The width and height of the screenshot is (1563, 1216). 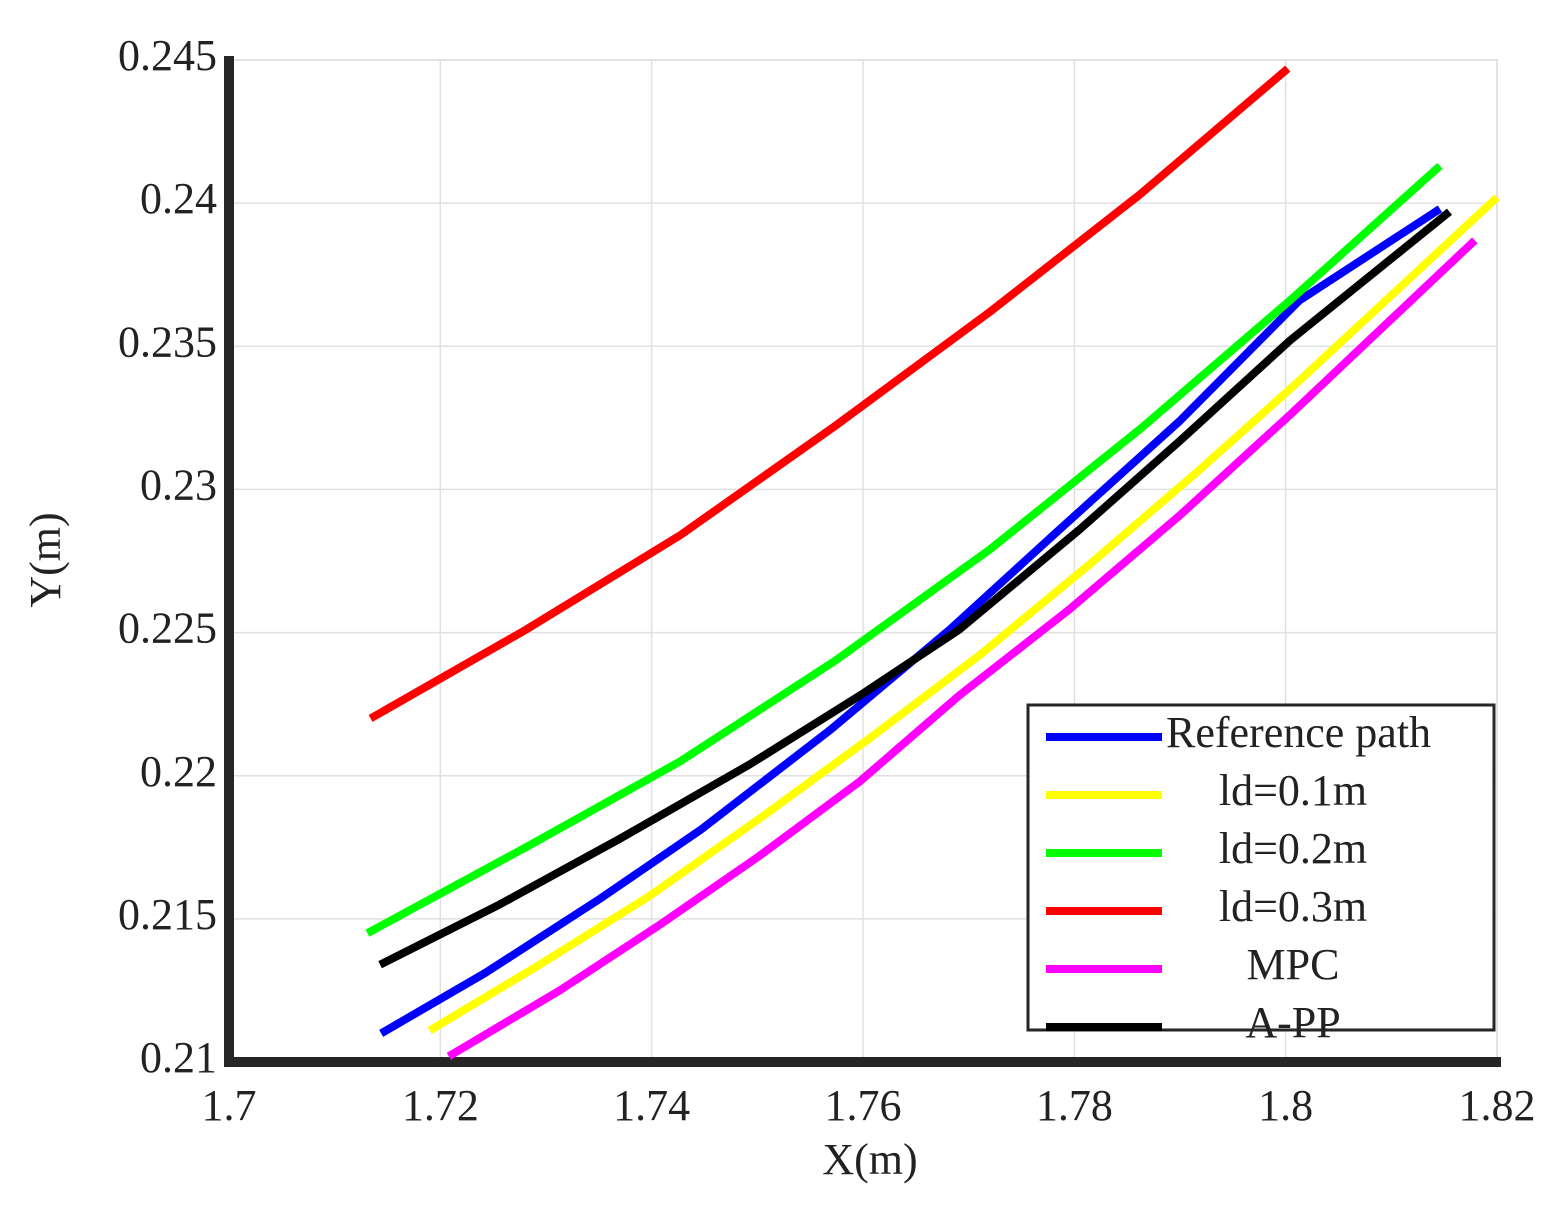 I want to click on x-tick-label: 1.76, so click(x=863, y=1105).